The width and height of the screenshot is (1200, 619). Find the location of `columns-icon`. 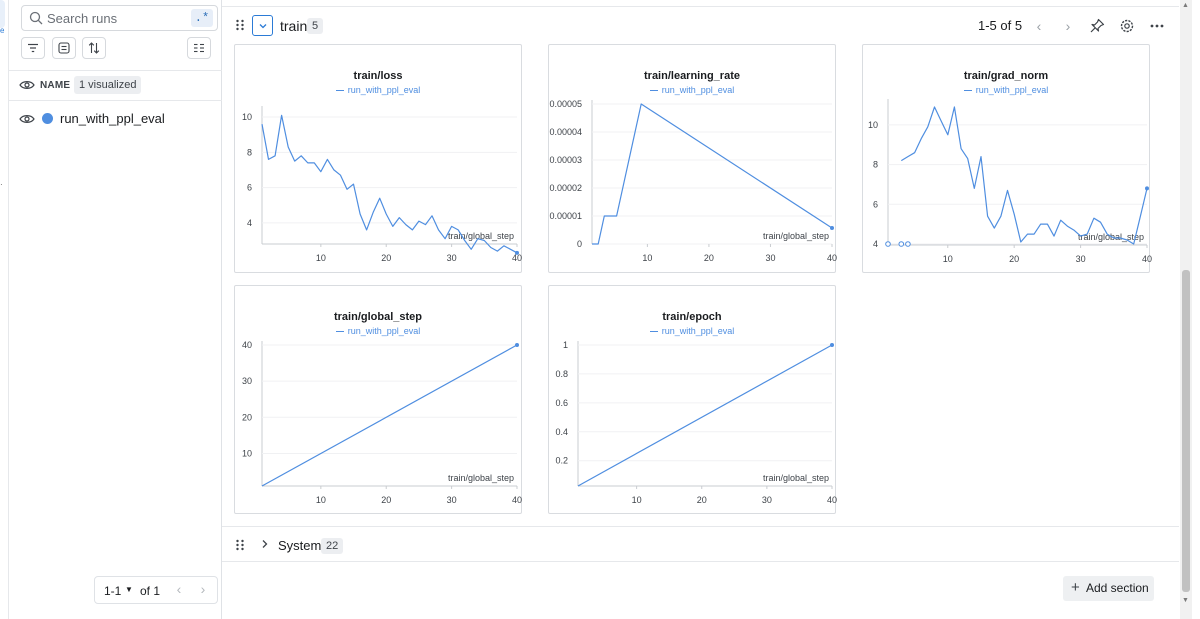

columns-icon is located at coordinates (199, 48).